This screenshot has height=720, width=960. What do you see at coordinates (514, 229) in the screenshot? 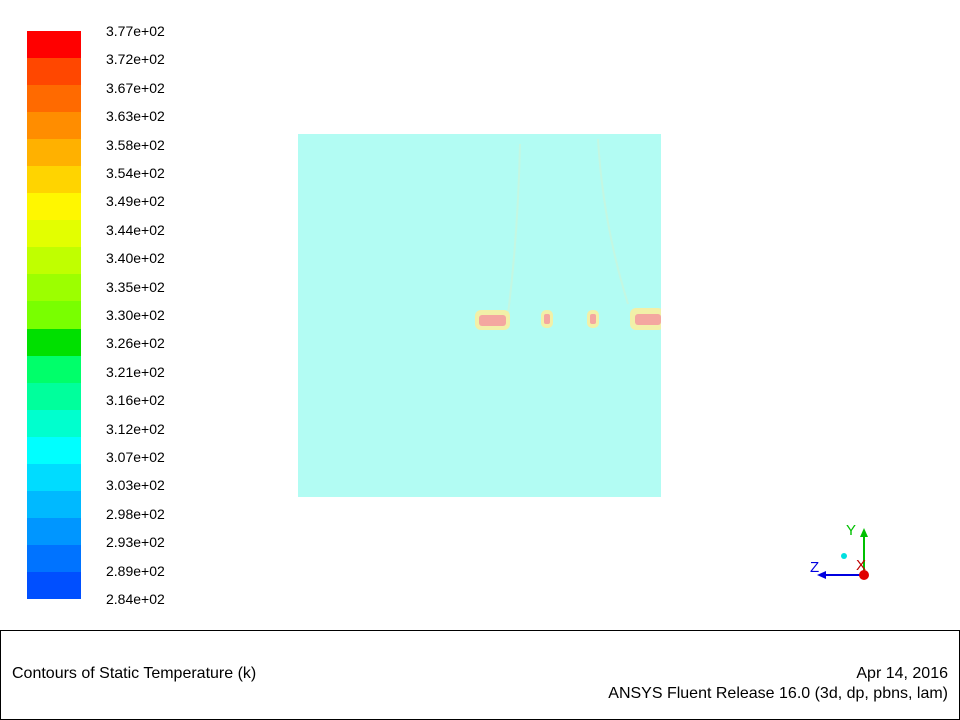
I see `plume-trace-left` at bounding box center [514, 229].